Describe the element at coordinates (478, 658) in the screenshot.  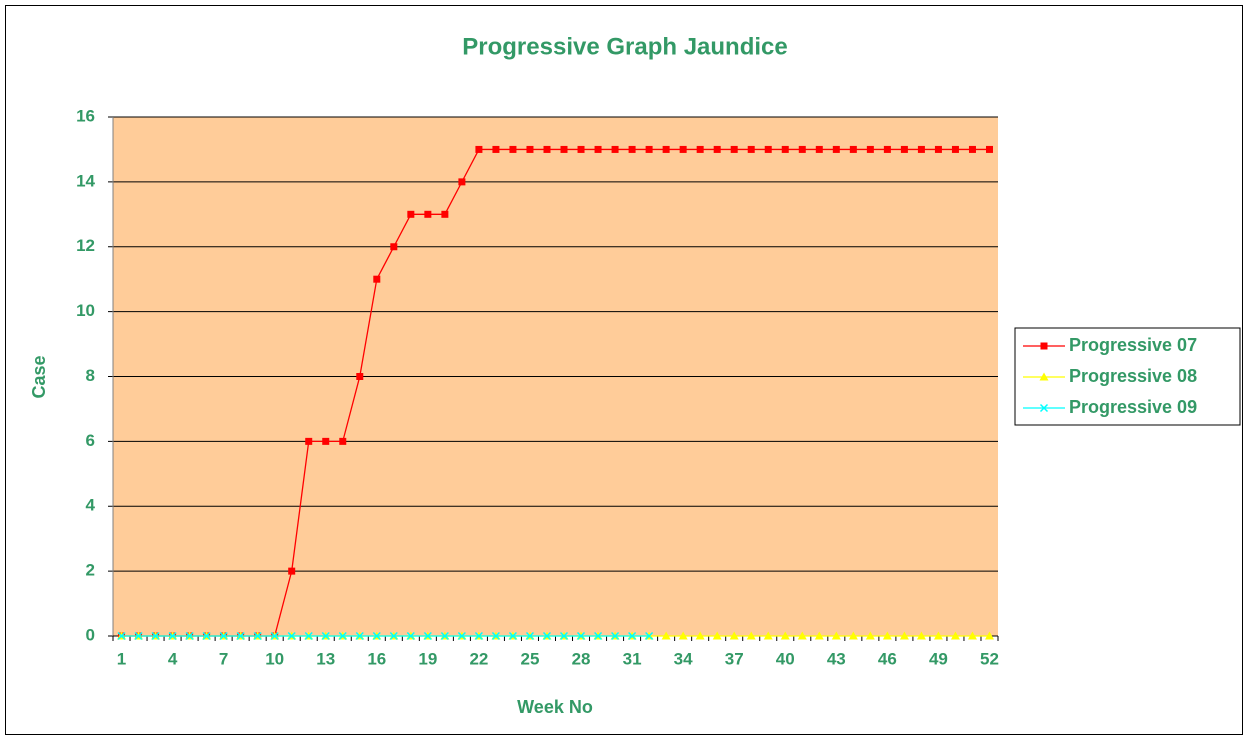
I see `x-tick-label: 22` at that location.